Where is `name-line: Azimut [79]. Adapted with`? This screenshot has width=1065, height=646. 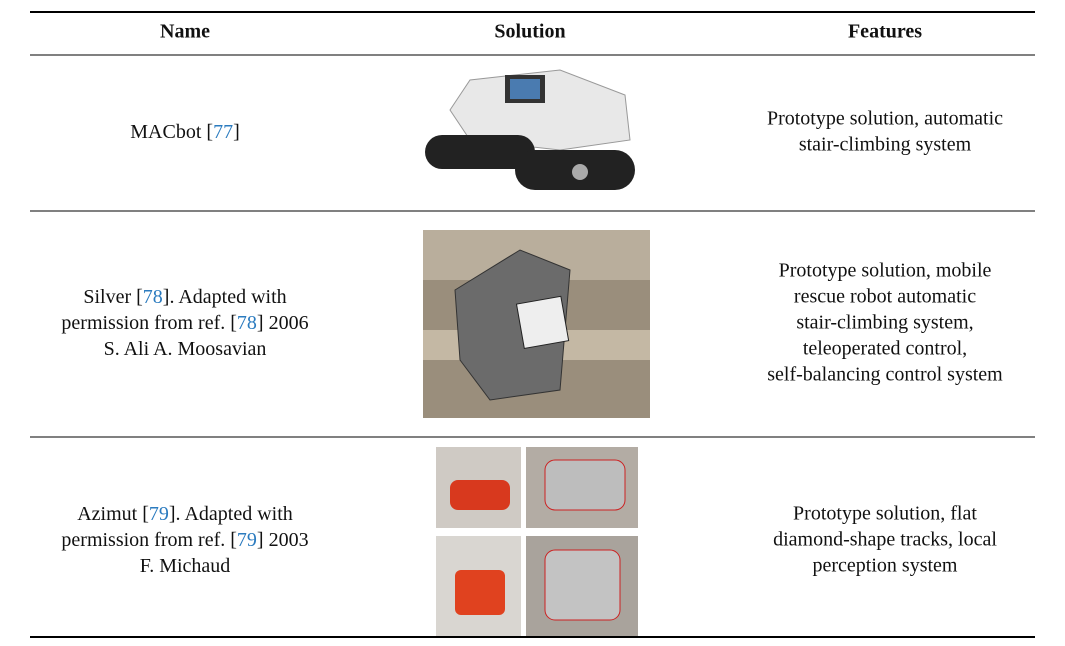 name-line: Azimut [79]. Adapted with is located at coordinates (185, 514).